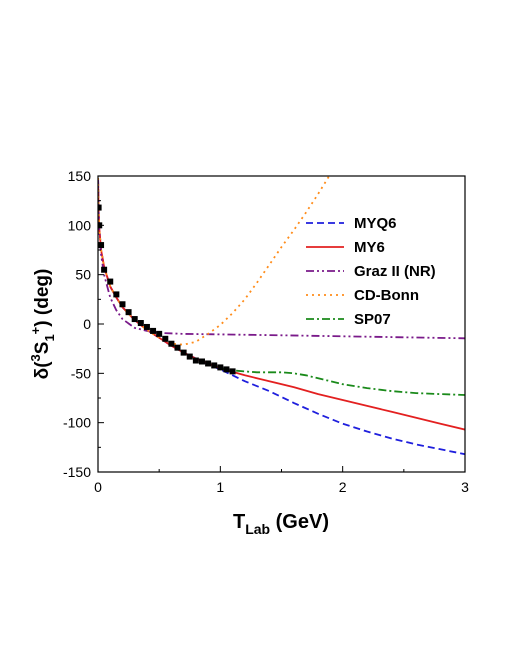 The width and height of the screenshot is (518, 670). I want to click on y-axis-title: δ(3S1+) (deg), so click(42, 324).